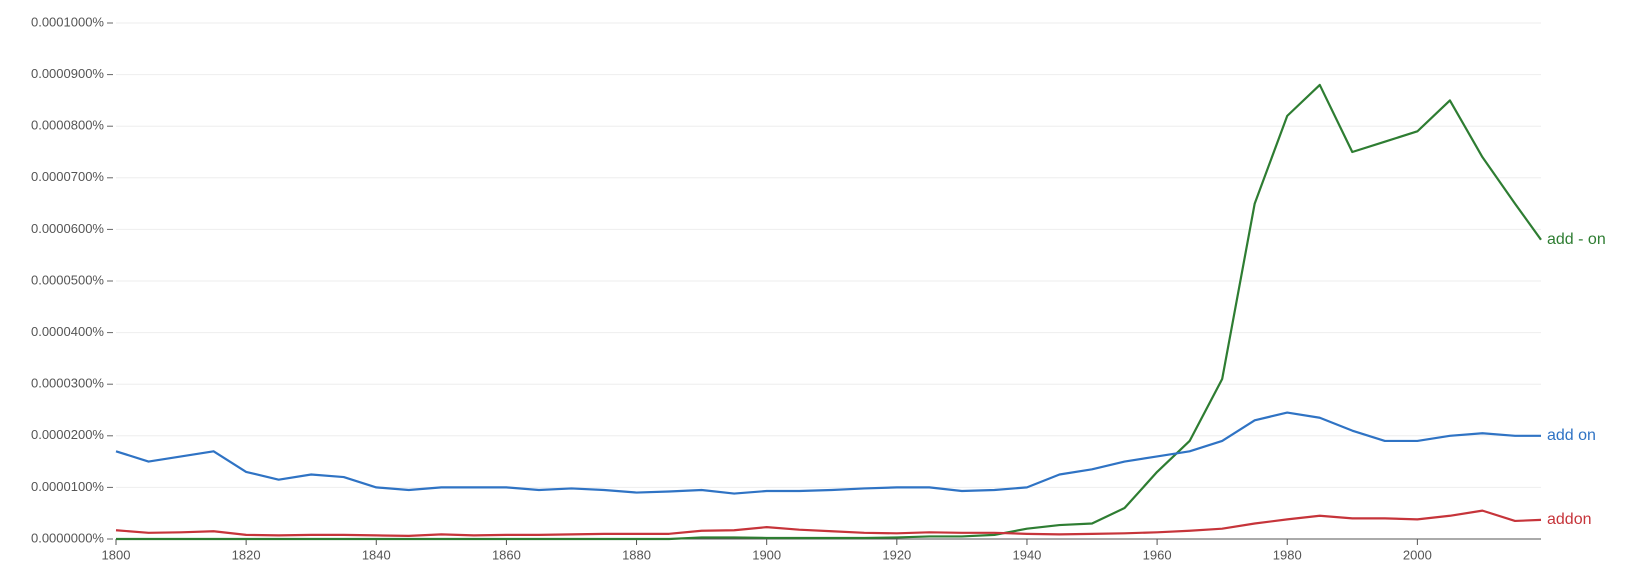  Describe the element at coordinates (1571, 435) in the screenshot. I see `series-label: add on` at that location.